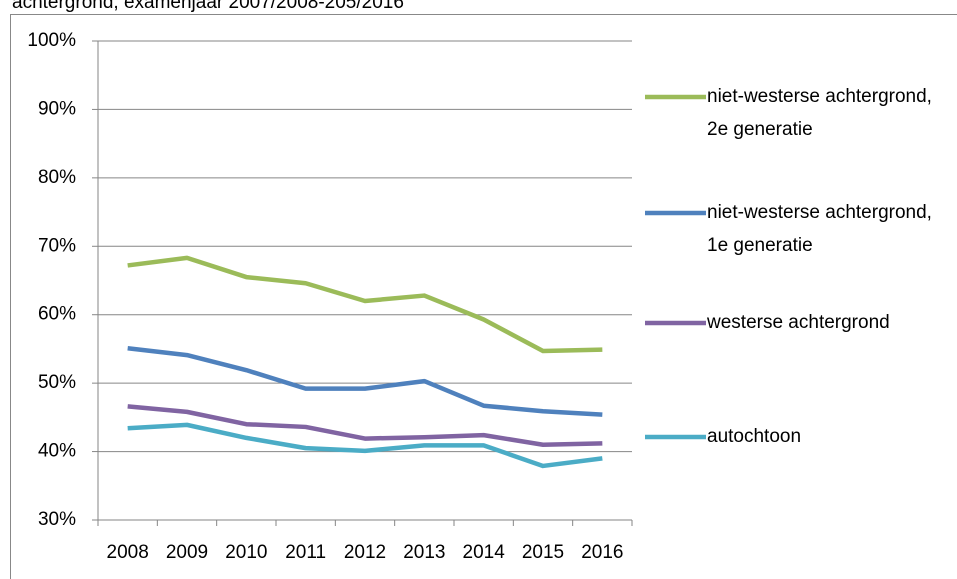 Image resolution: width=957 pixels, height=579 pixels. Describe the element at coordinates (57, 519) in the screenshot. I see `y-tick-label: 30%` at that location.